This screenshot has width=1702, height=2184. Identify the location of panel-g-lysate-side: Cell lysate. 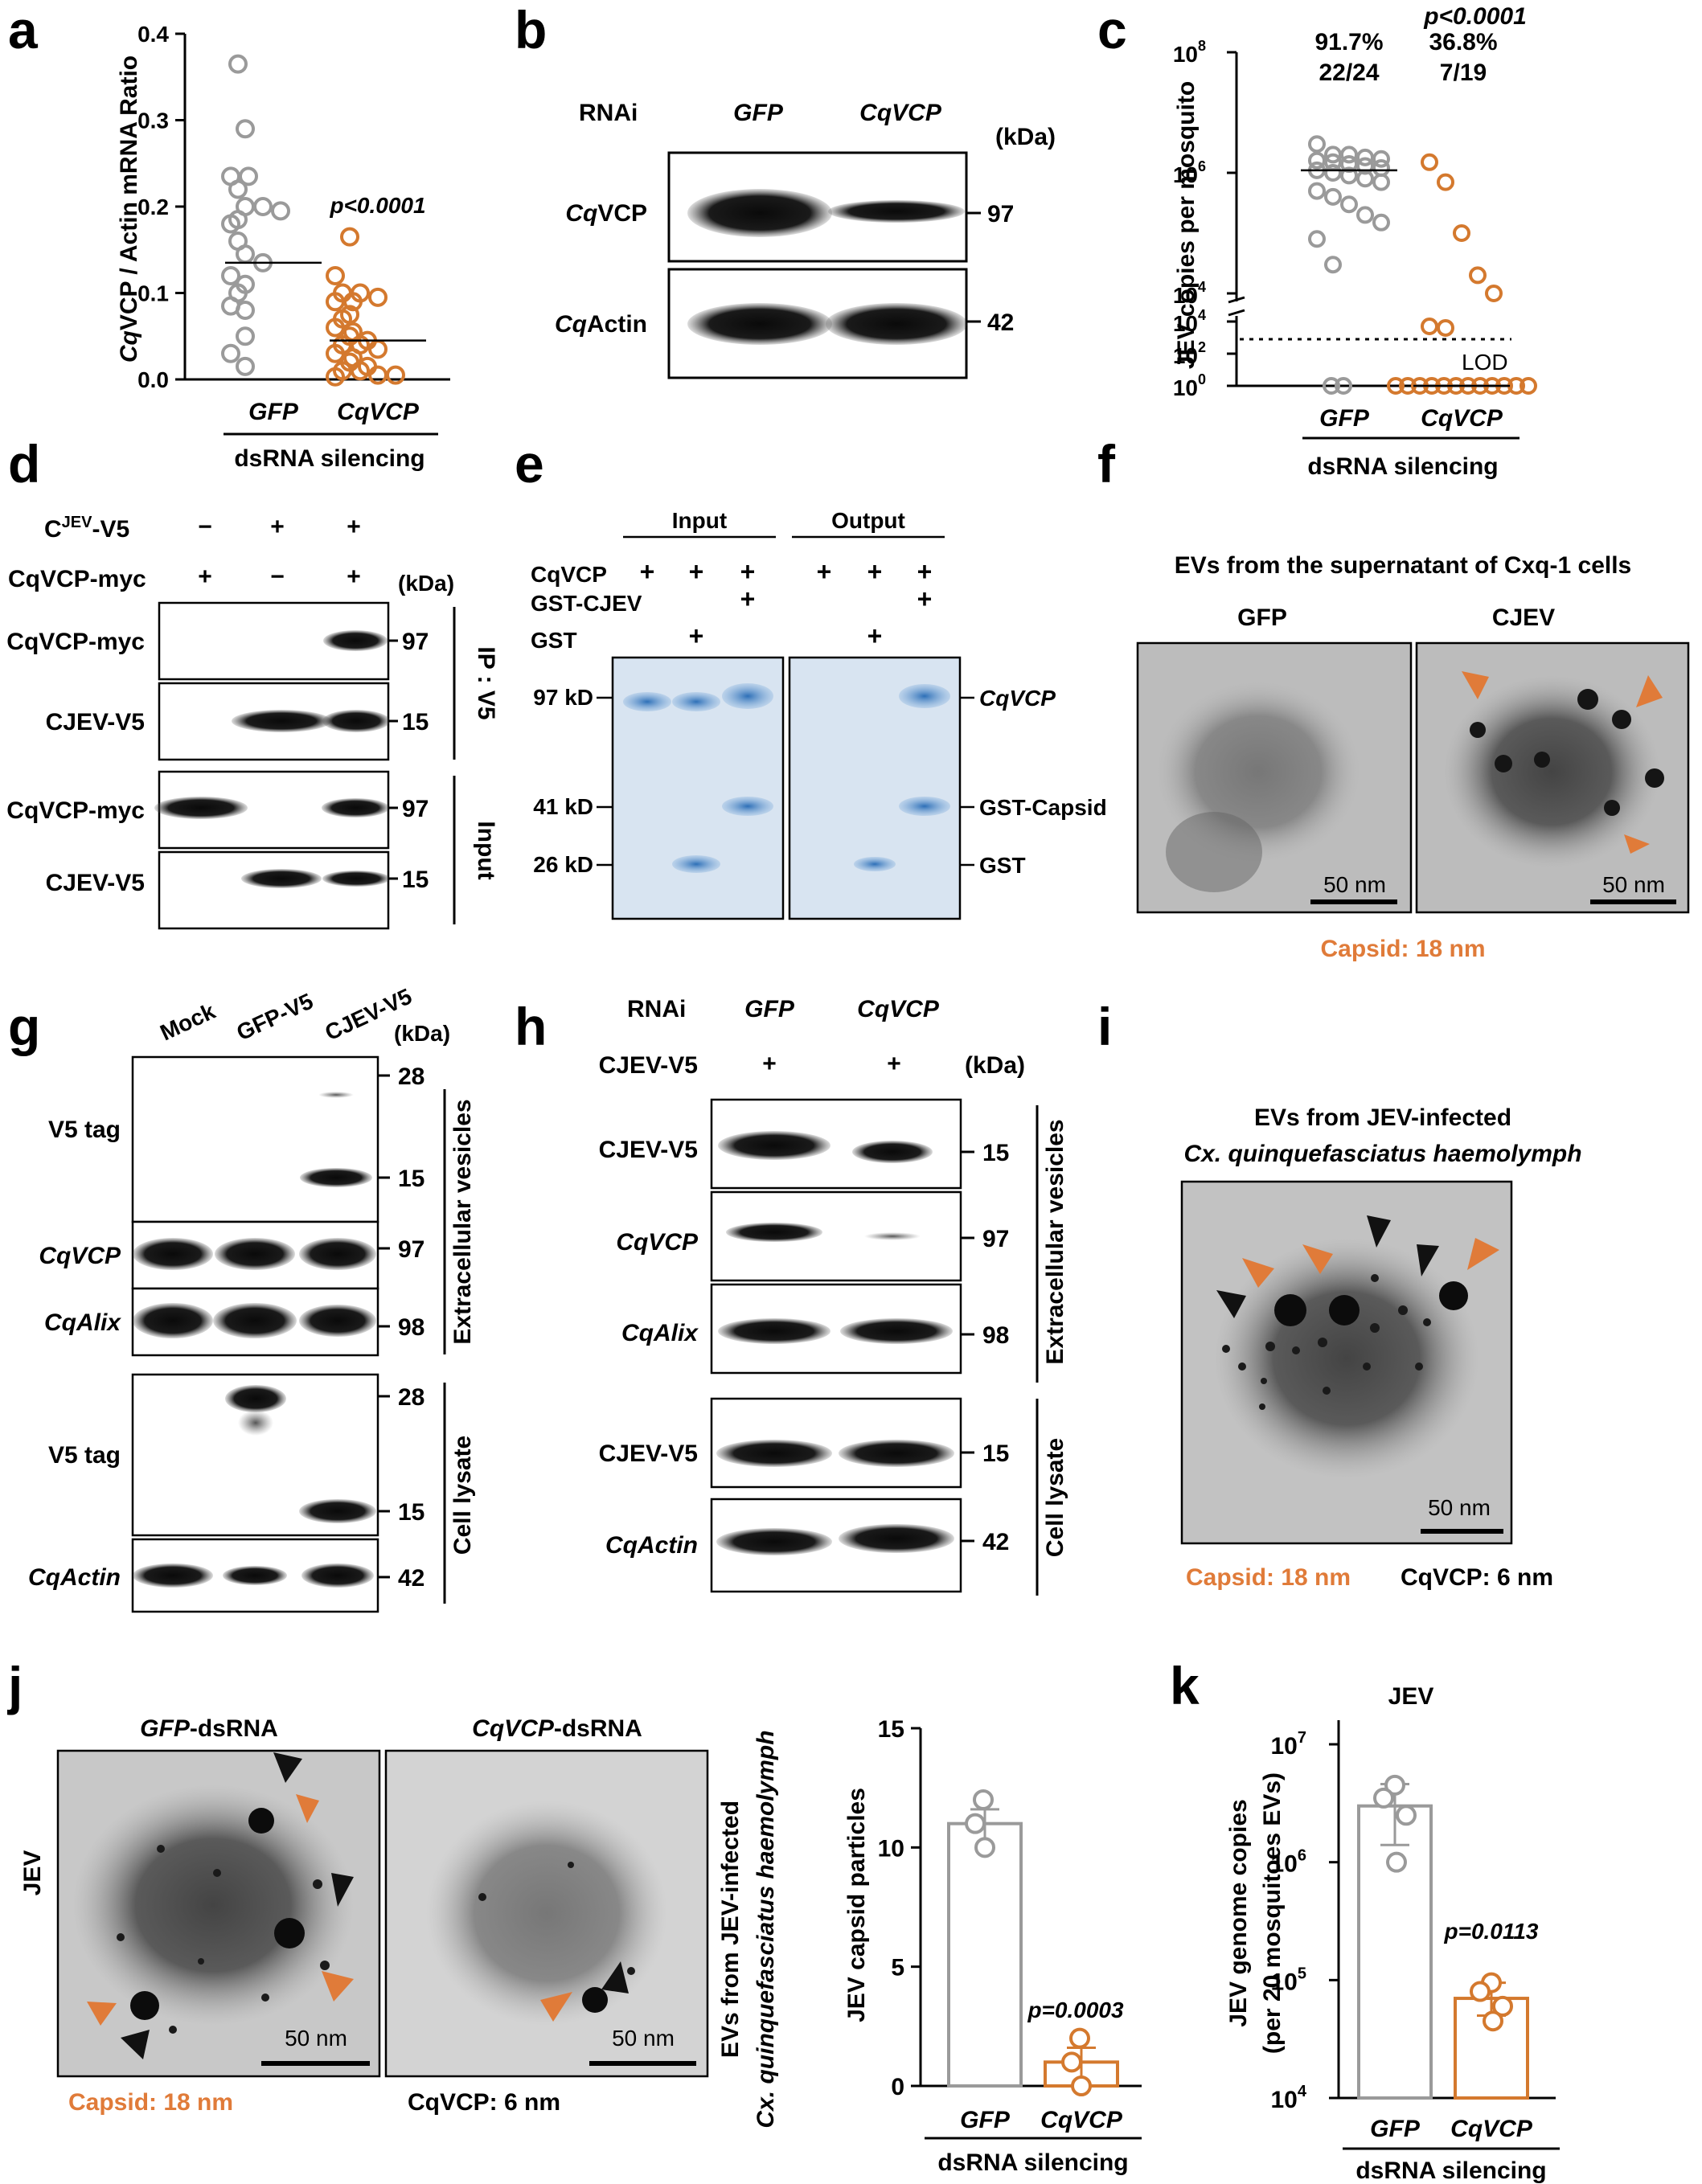
(462, 1495).